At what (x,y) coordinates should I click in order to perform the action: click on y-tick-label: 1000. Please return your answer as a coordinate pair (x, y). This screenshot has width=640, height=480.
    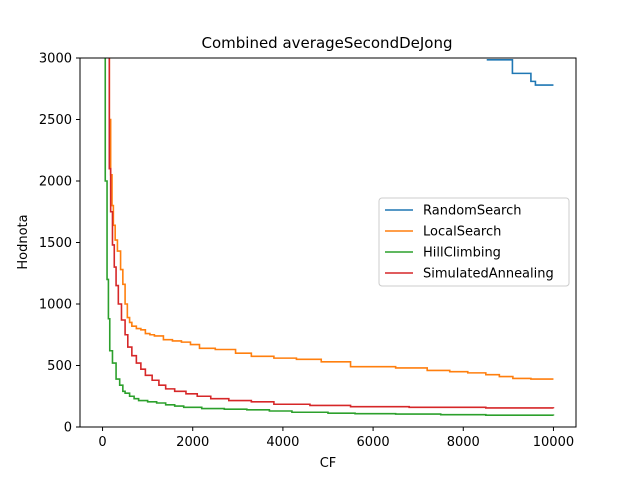
    Looking at the image, I should click on (55, 305).